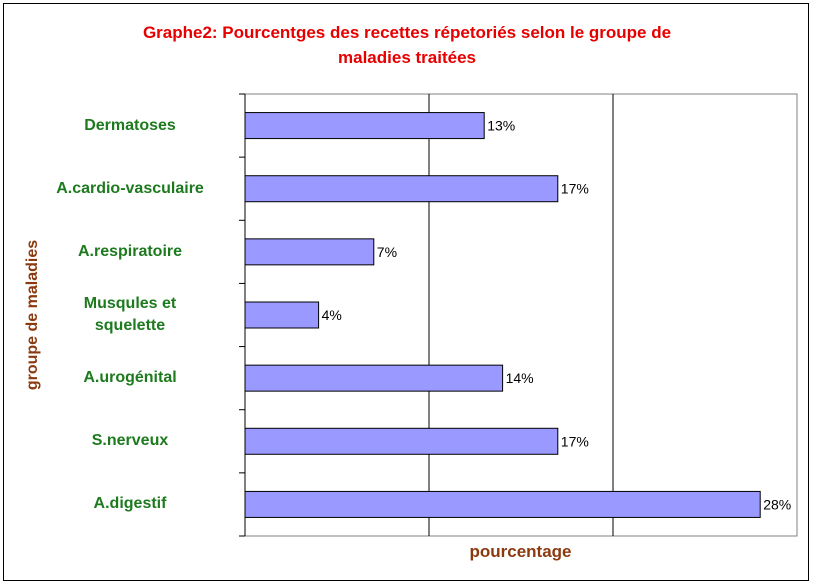 The image size is (814, 586). What do you see at coordinates (130, 378) in the screenshot?
I see `category-label-4: A.urogénital` at bounding box center [130, 378].